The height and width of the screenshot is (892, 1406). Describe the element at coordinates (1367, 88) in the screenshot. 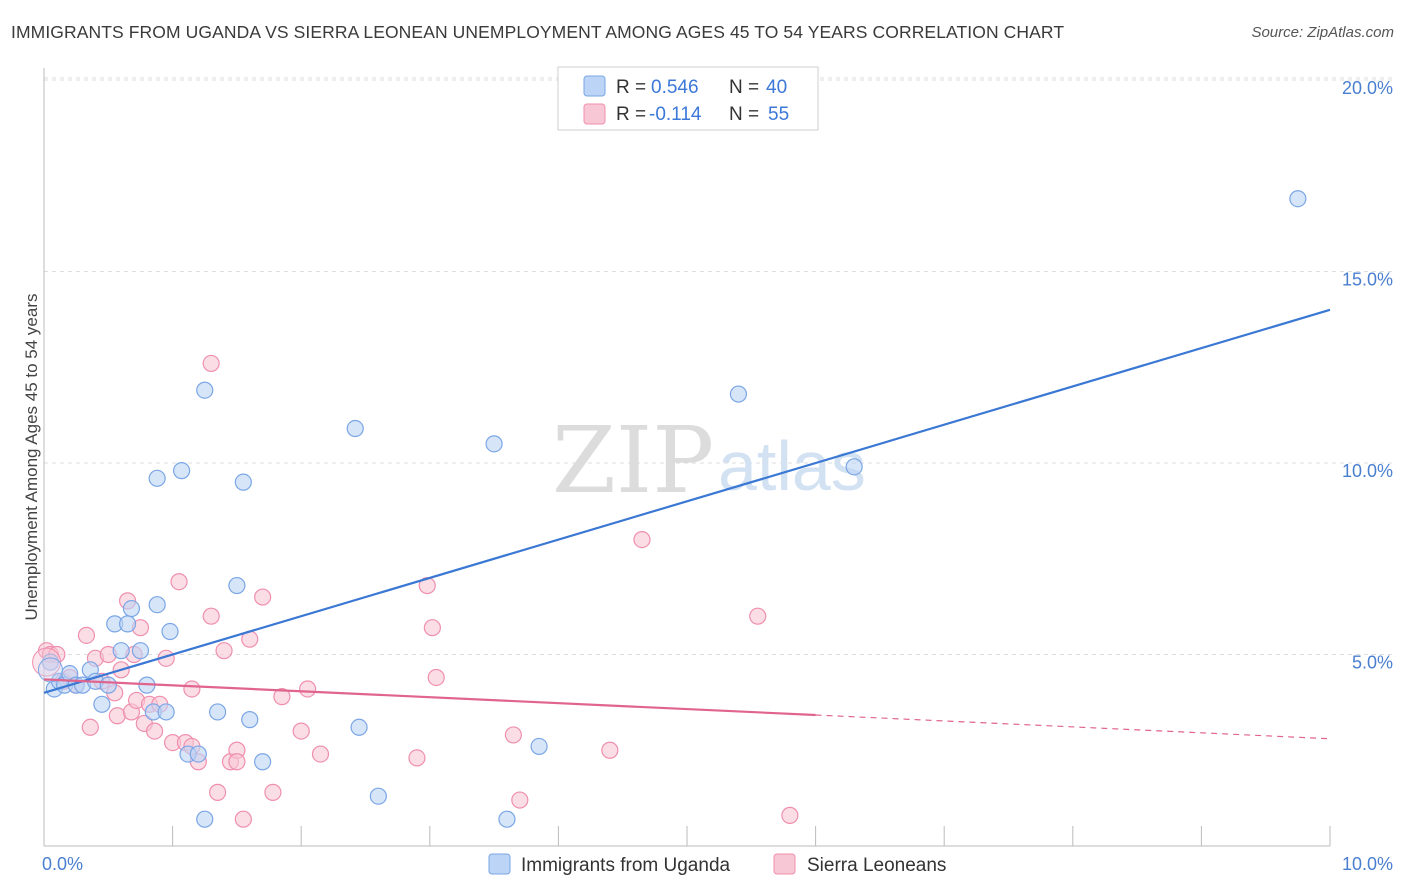

I see `y-tick-label: 20.0%` at that location.